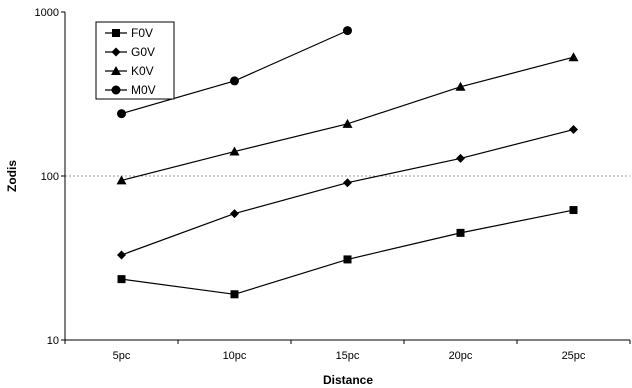 This screenshot has width=632, height=388. What do you see at coordinates (142, 33) in the screenshot?
I see `legend-label: F0V` at bounding box center [142, 33].